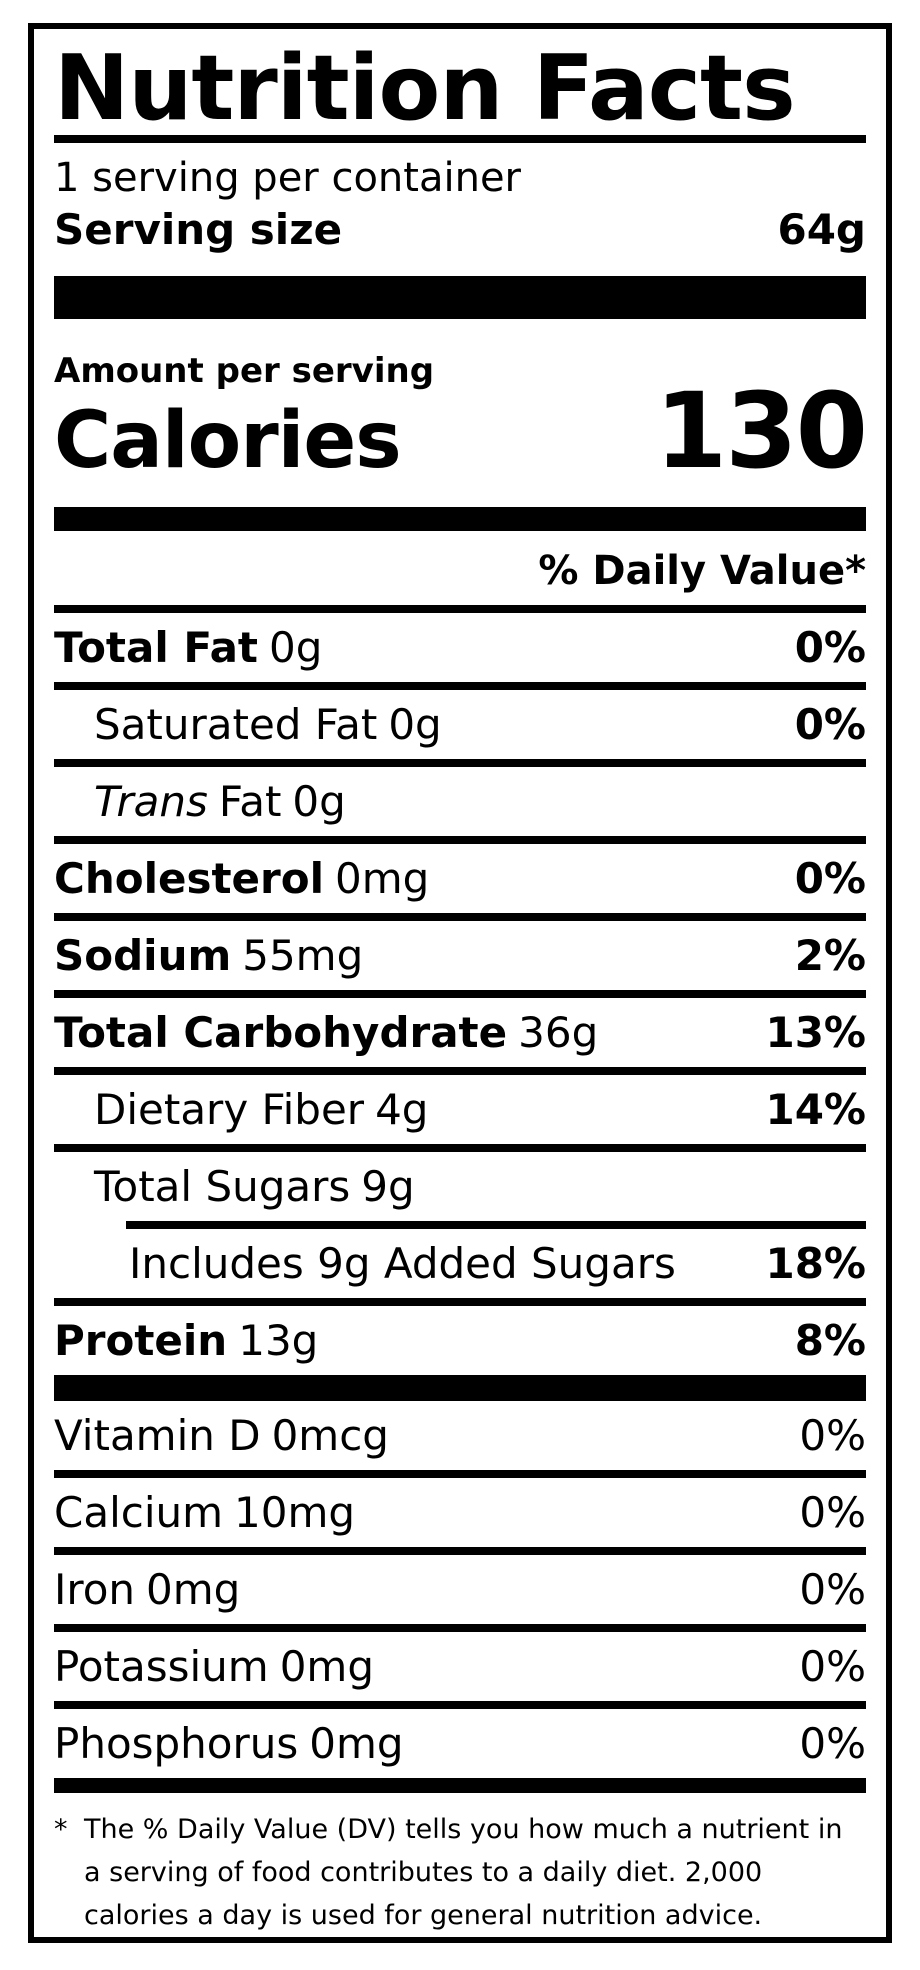 The image size is (920, 1970). Describe the element at coordinates (151, 801) in the screenshot. I see `nutrient-name-italic: Trans` at that location.